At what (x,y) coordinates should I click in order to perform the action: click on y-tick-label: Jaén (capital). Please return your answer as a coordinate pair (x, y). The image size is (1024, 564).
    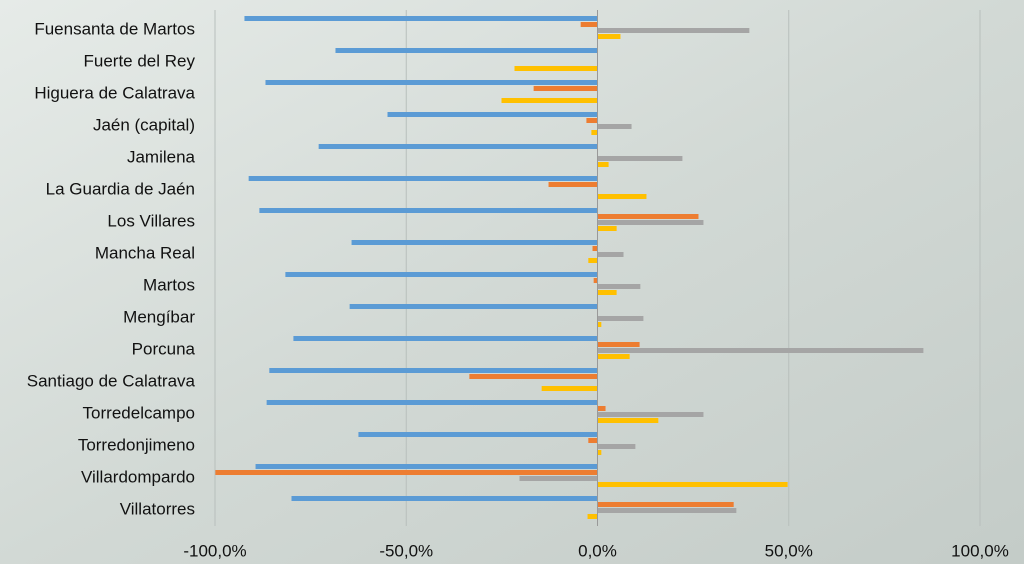
    Looking at the image, I should click on (144, 124).